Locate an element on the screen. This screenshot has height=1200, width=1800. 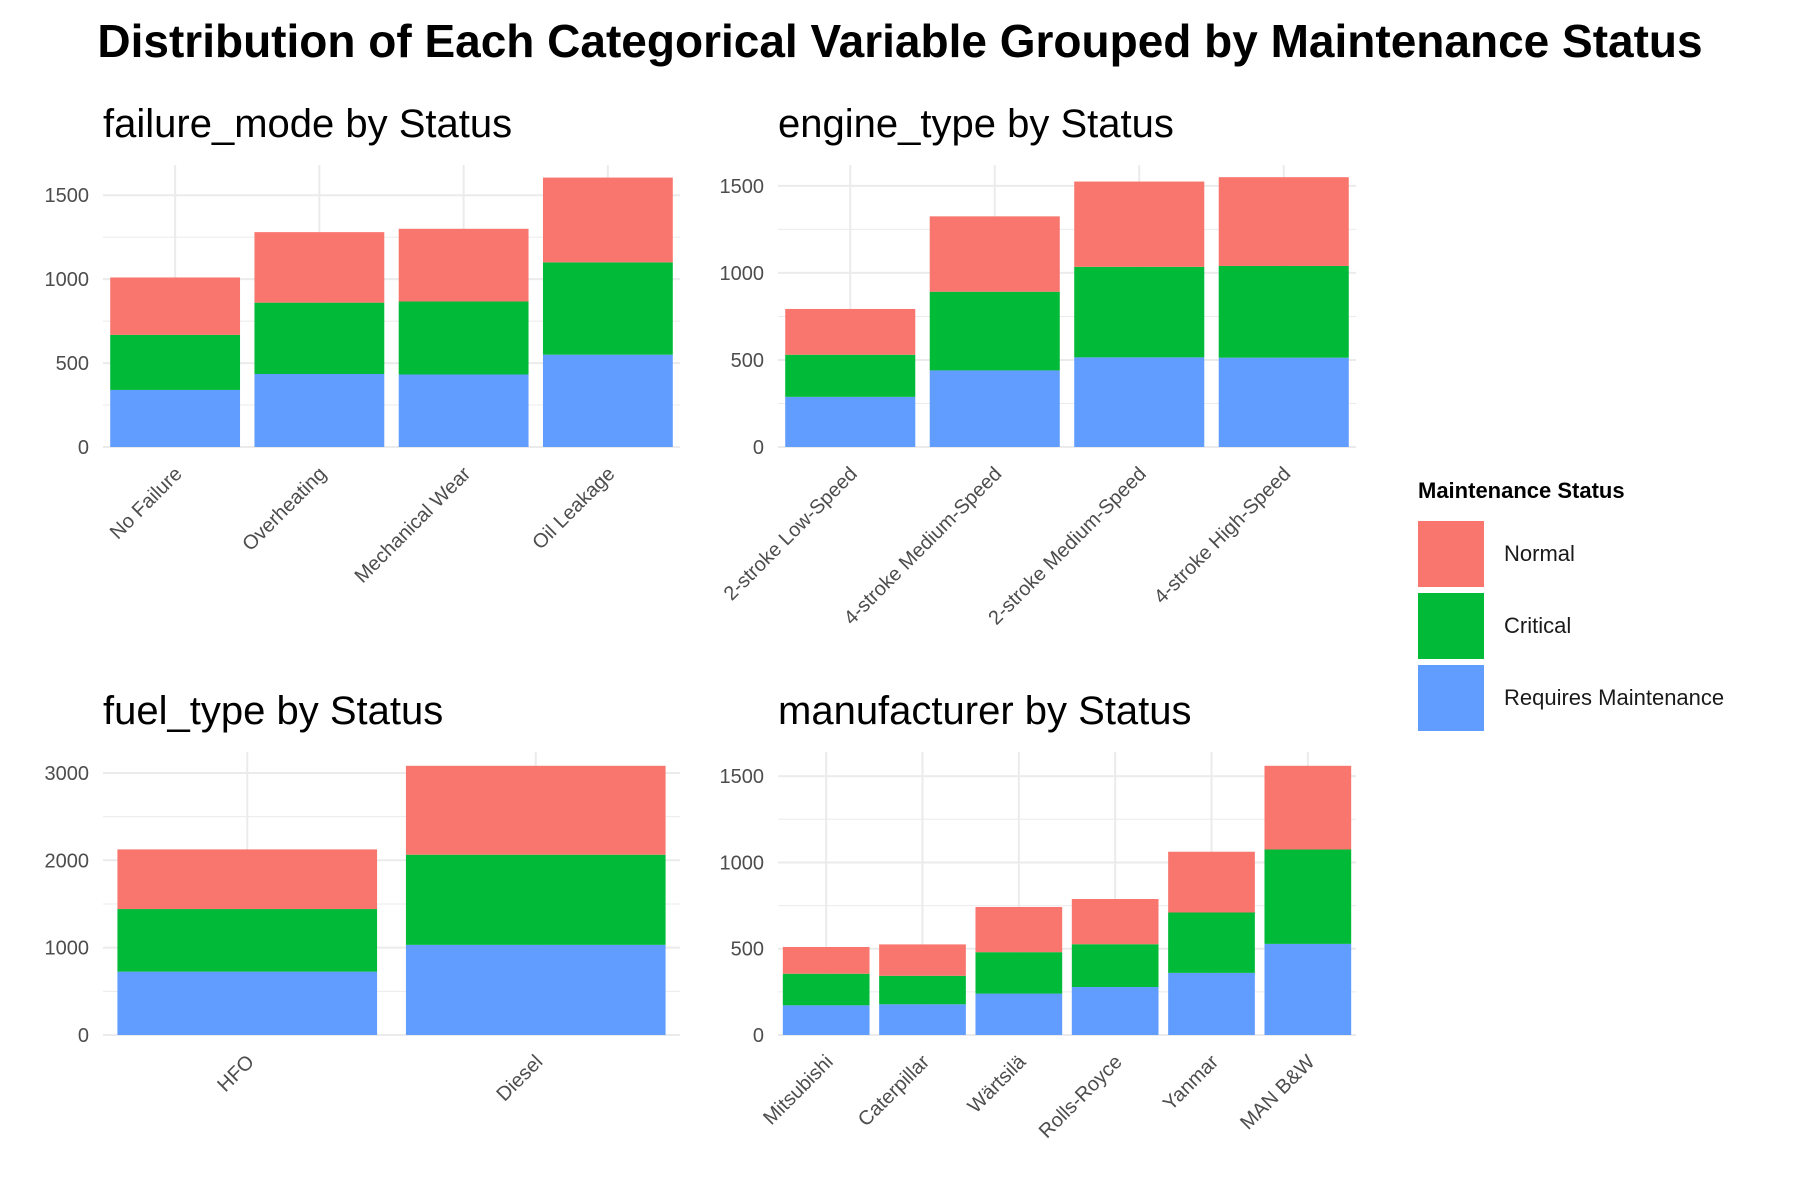
bar-normal-caterpillar is located at coordinates (922, 960).